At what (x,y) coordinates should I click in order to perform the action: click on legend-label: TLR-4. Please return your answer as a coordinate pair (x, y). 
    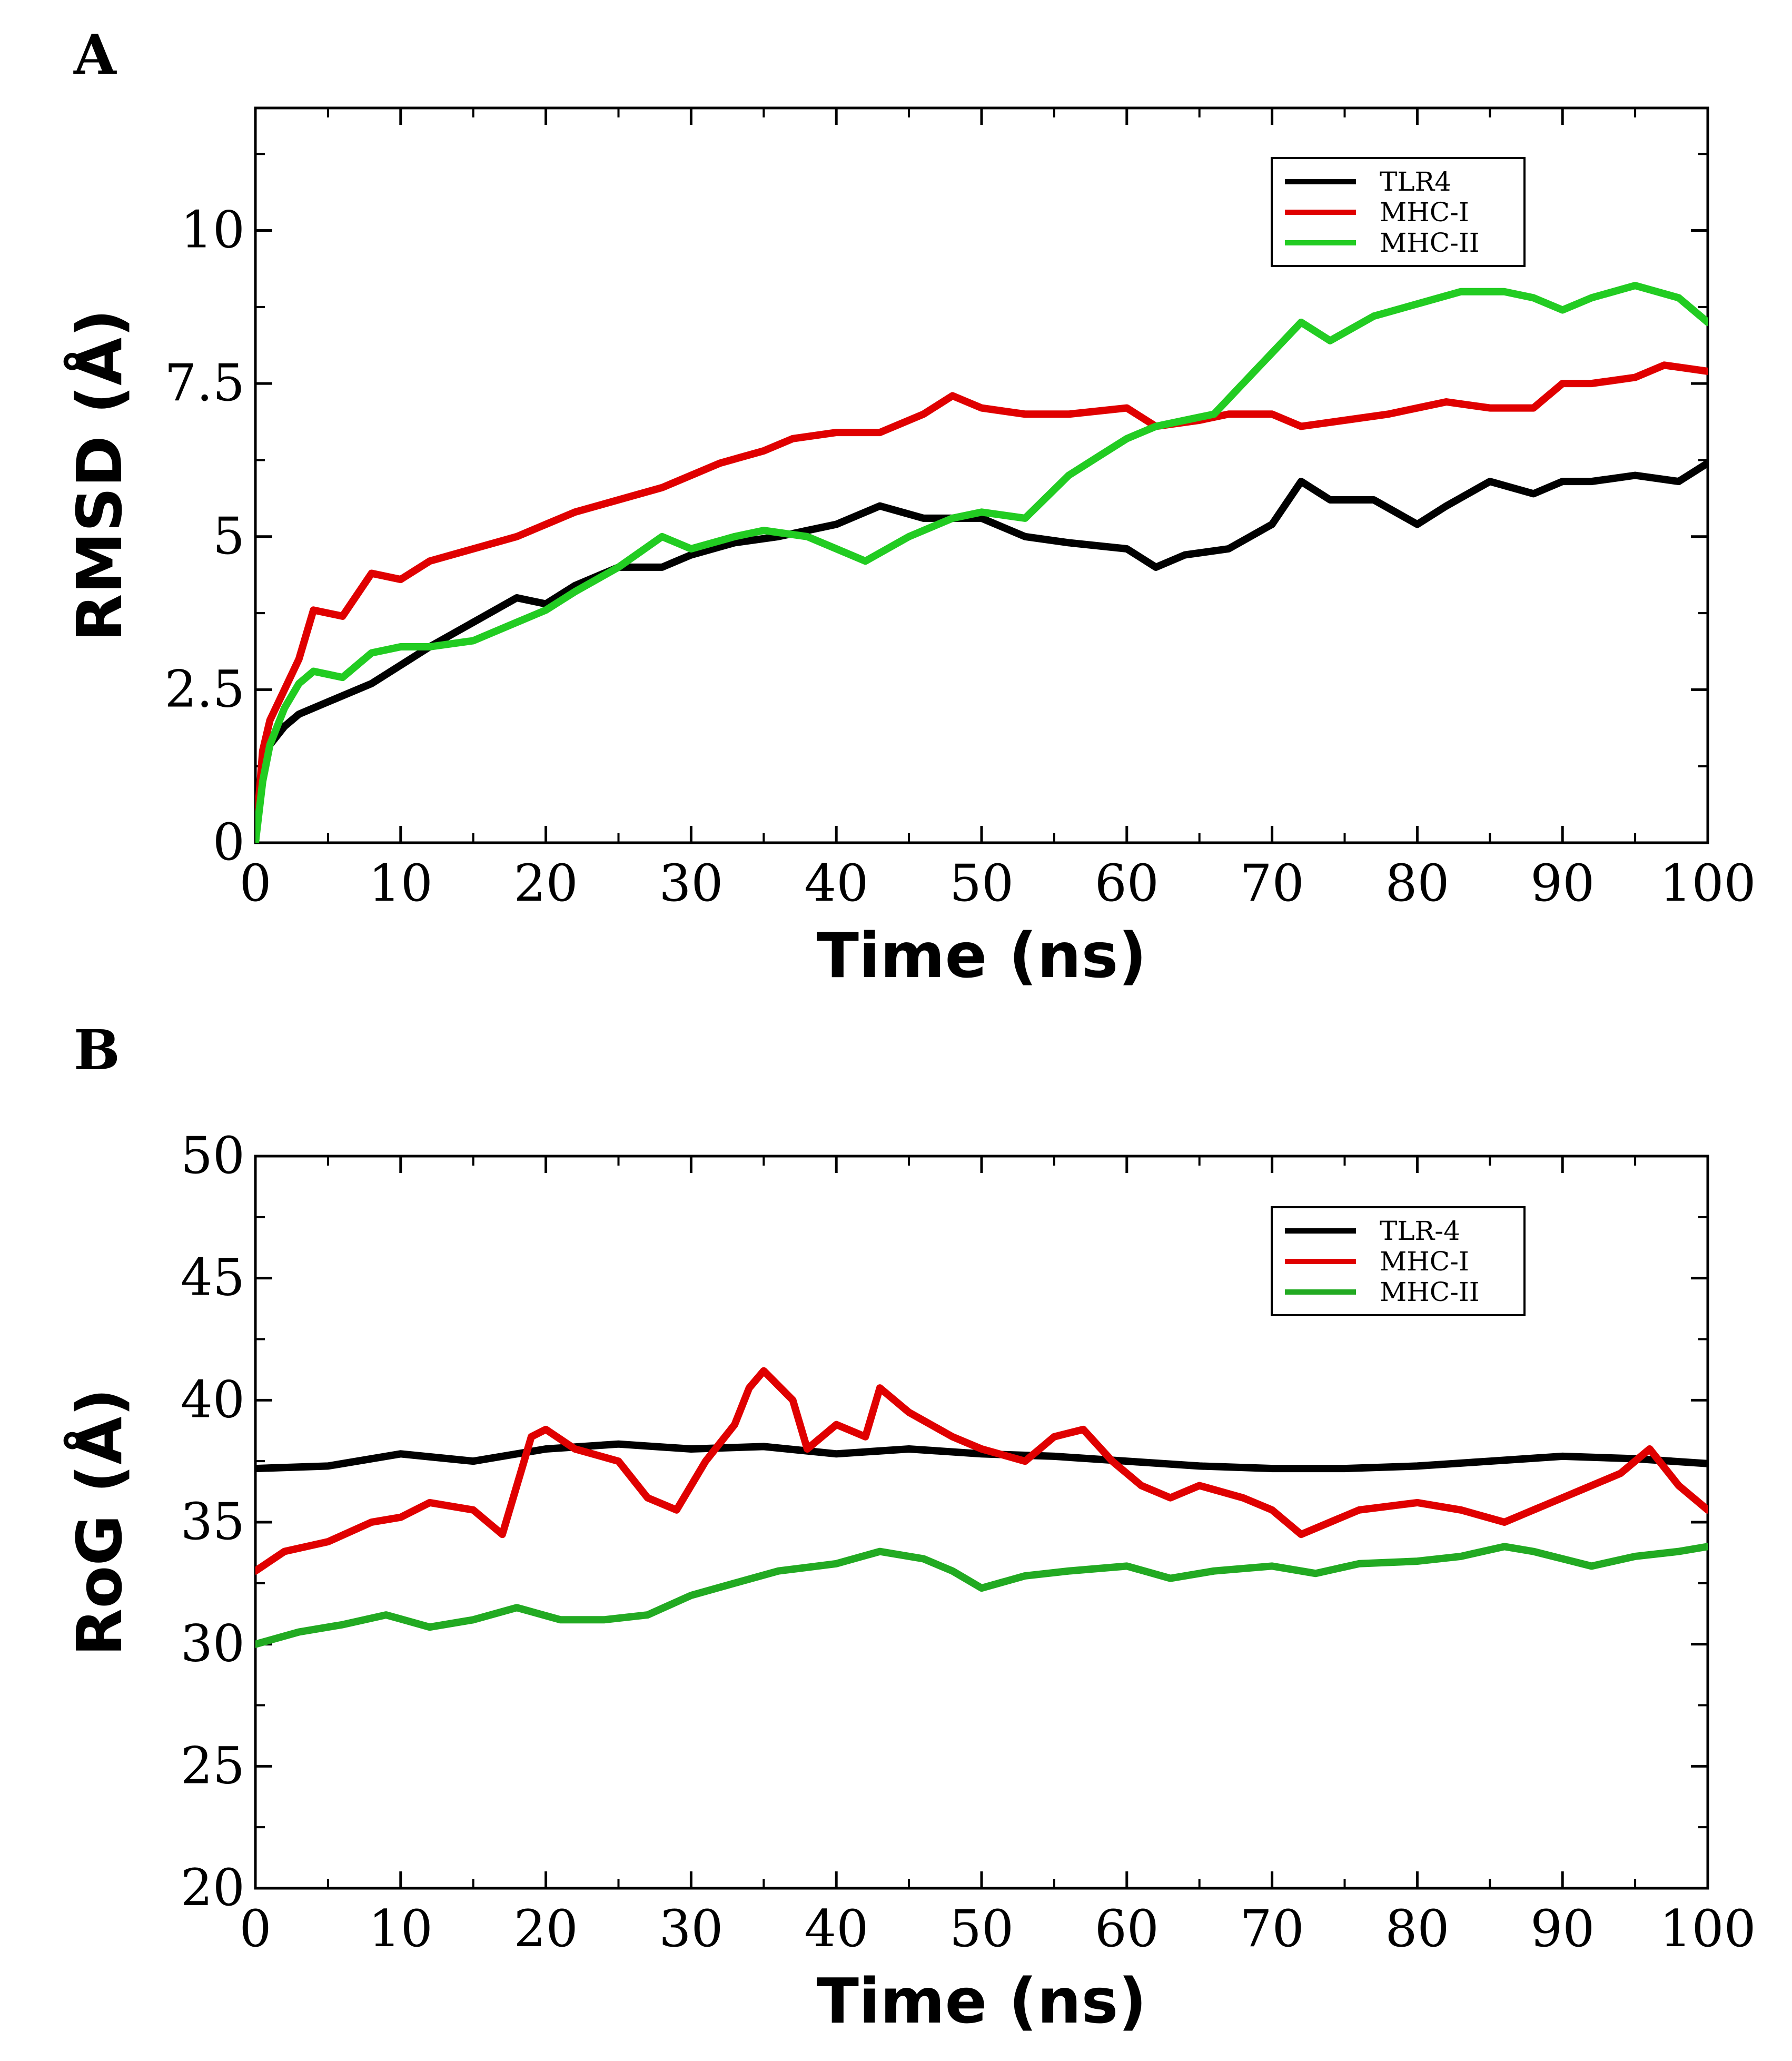
    Looking at the image, I should click on (1420, 1231).